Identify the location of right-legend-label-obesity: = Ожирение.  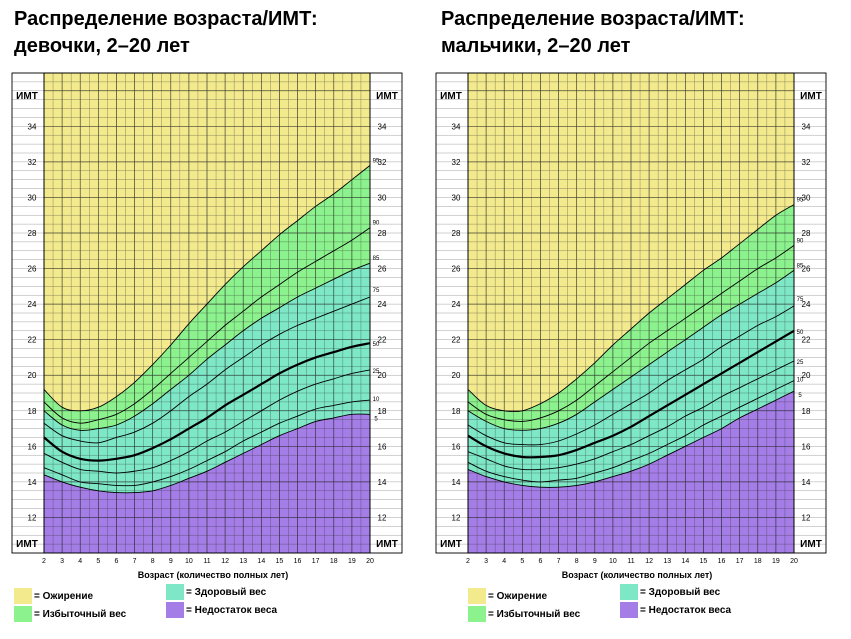
(517, 596).